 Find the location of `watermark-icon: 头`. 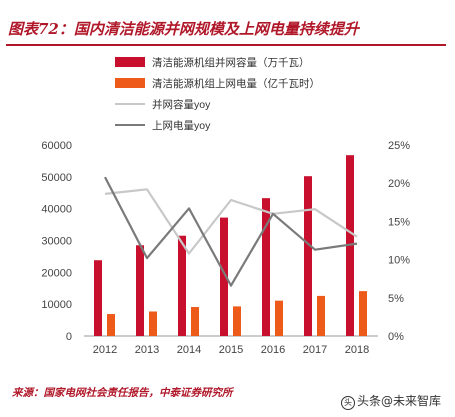

watermark-icon: 头 is located at coordinates (347, 403).